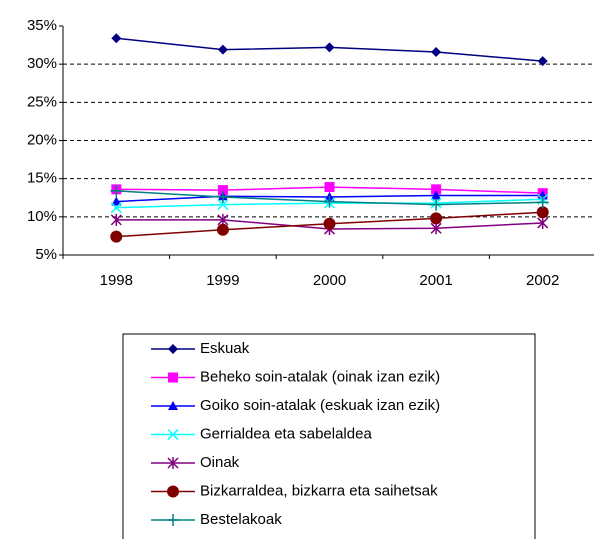 The image size is (594, 544). I want to click on y-tick-label: 10%, so click(42, 216).